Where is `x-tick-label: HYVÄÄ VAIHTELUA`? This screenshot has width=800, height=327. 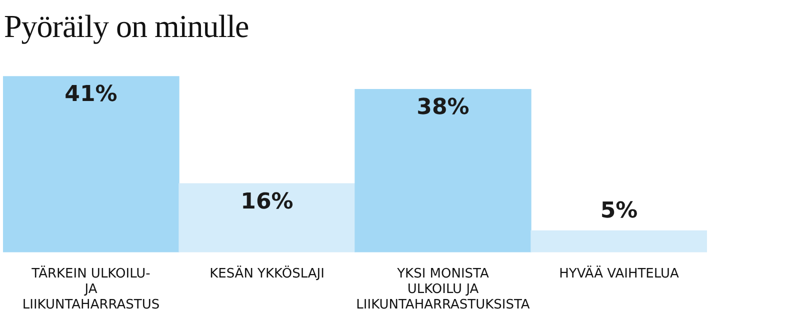
x-tick-label: HYVÄÄ VAIHTELUA is located at coordinates (619, 273).